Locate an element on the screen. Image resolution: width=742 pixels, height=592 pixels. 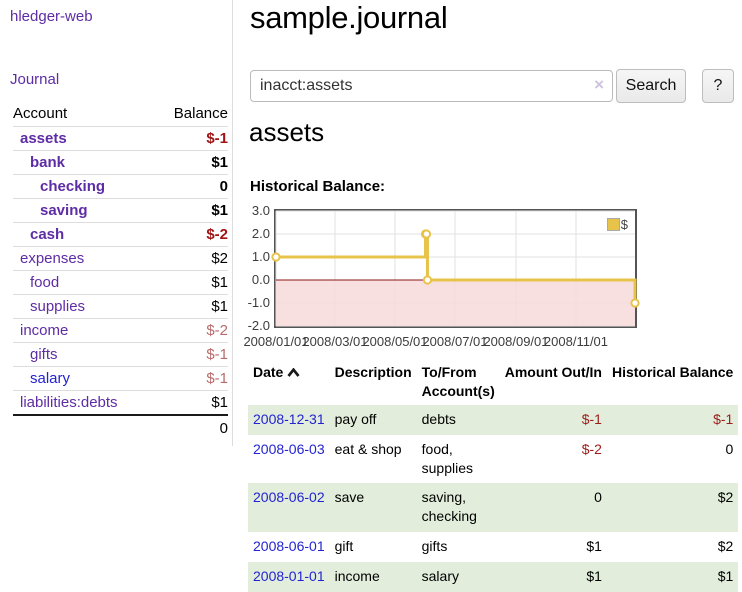
account-row: gifts $-1 is located at coordinates (120, 354).